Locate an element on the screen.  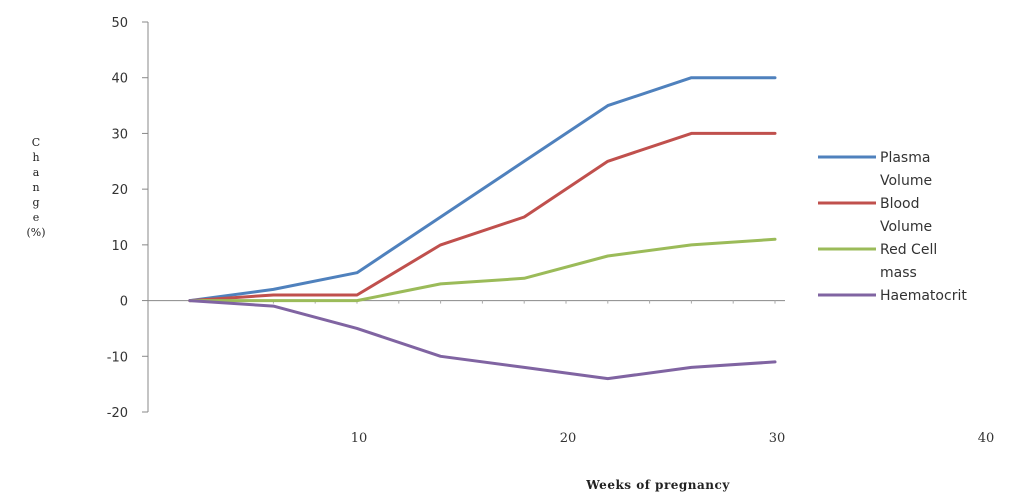
y-axis-label-char: (%) is located at coordinates (35, 232).